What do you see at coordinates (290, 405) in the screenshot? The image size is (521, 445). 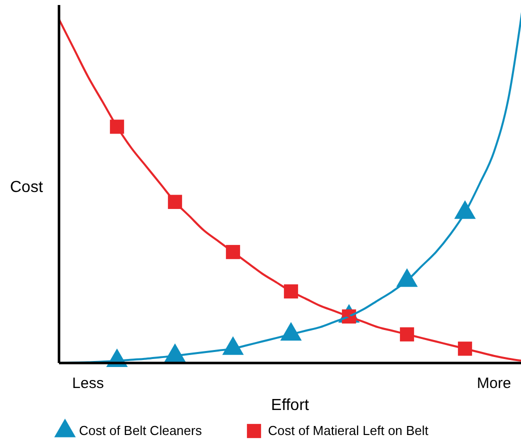 I see `x-axis-title: Effort` at bounding box center [290, 405].